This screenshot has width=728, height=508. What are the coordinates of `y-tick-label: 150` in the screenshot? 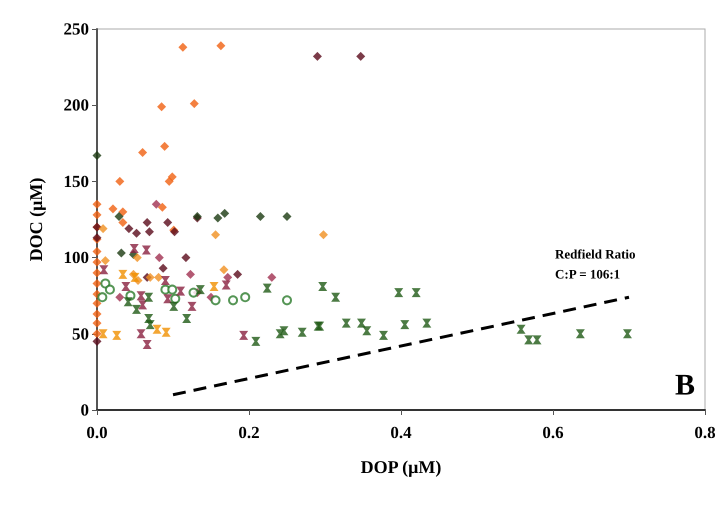 It's located at (76, 181).